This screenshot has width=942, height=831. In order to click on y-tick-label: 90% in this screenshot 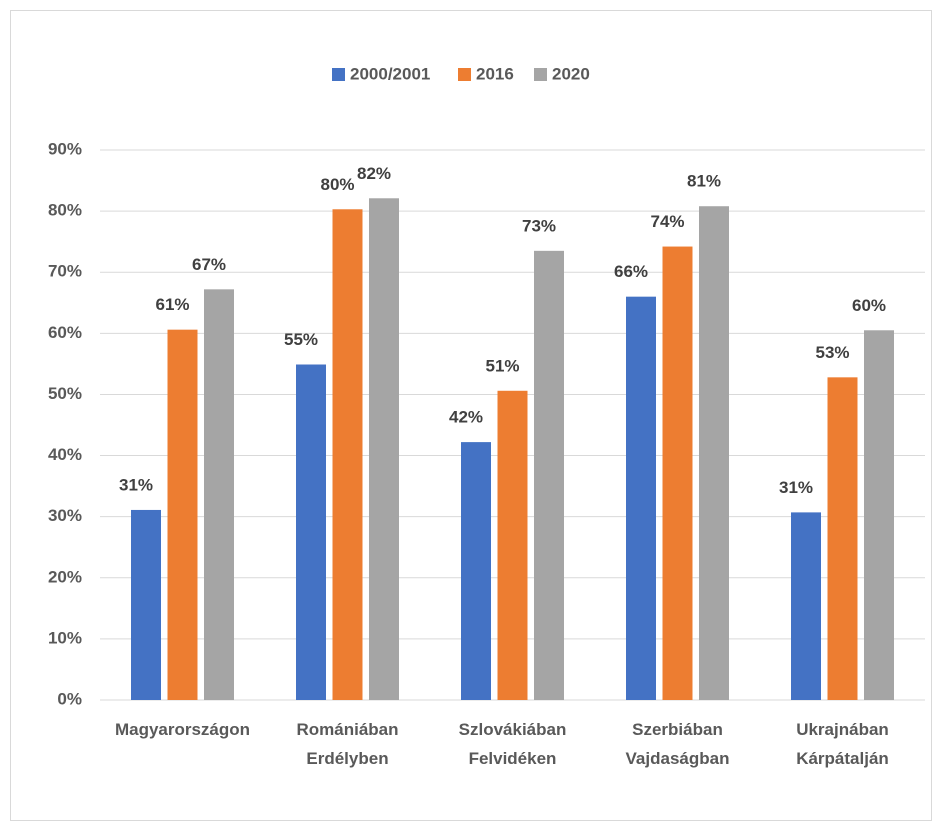, I will do `click(65, 148)`.